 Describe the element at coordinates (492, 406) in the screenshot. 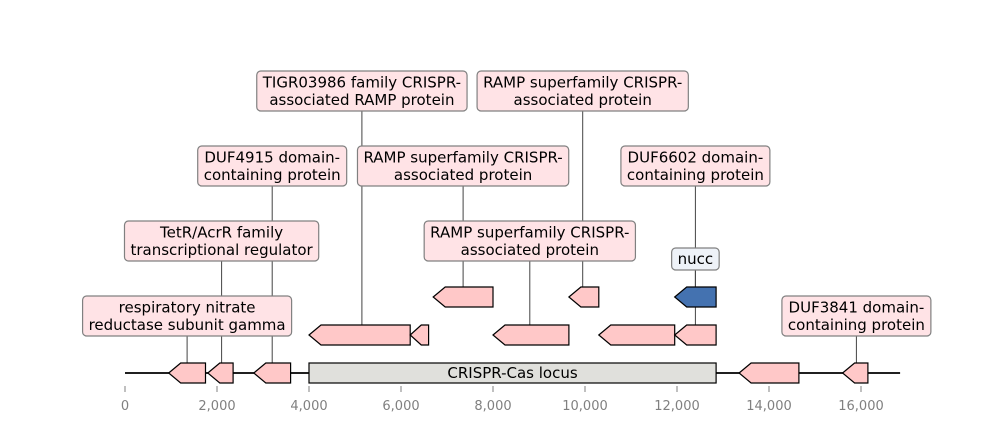

I see `x-tick-label-4: 8,000` at that location.